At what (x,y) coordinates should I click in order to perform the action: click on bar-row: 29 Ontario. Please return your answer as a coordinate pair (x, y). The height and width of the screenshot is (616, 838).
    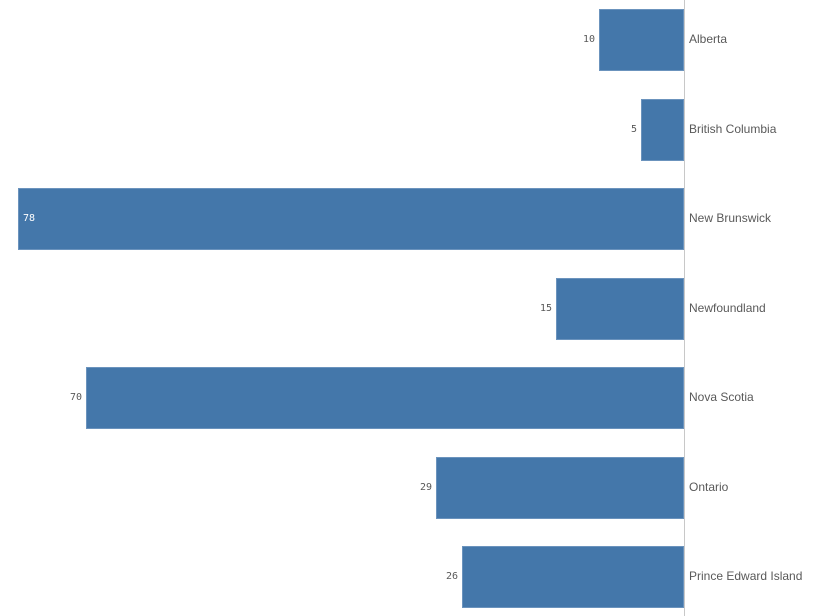
    Looking at the image, I should click on (419, 488).